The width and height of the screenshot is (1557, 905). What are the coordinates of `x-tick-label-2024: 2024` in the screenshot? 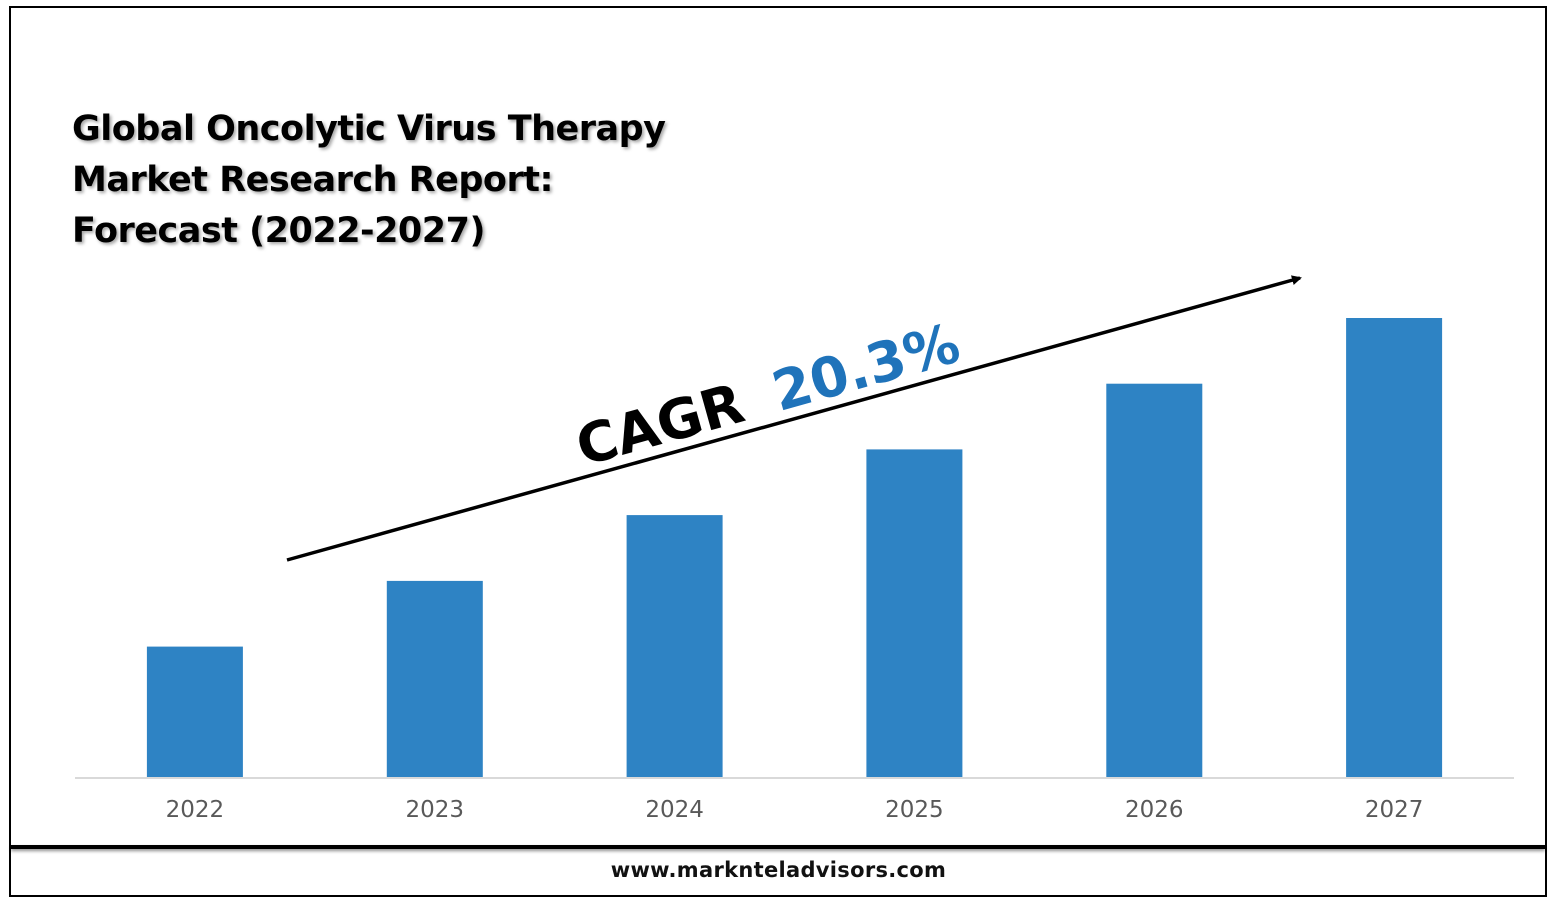 It's located at (674, 810).